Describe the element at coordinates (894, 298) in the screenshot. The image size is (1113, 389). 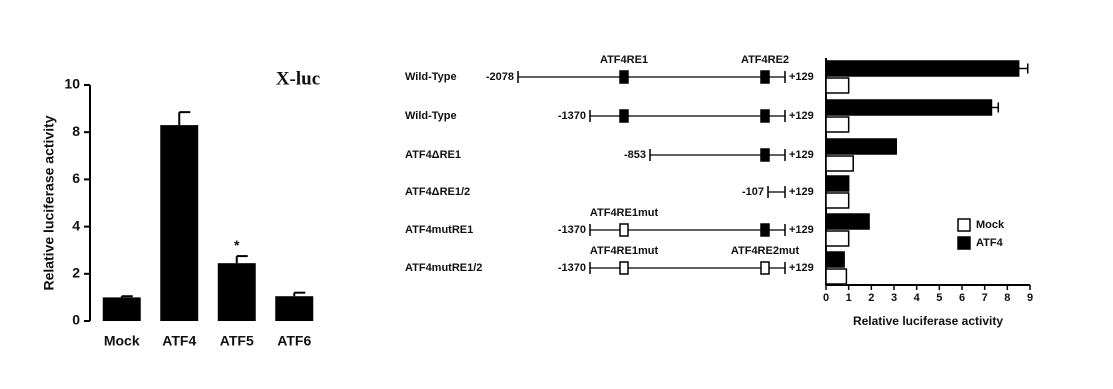
I see `x-tick-label: 3` at that location.